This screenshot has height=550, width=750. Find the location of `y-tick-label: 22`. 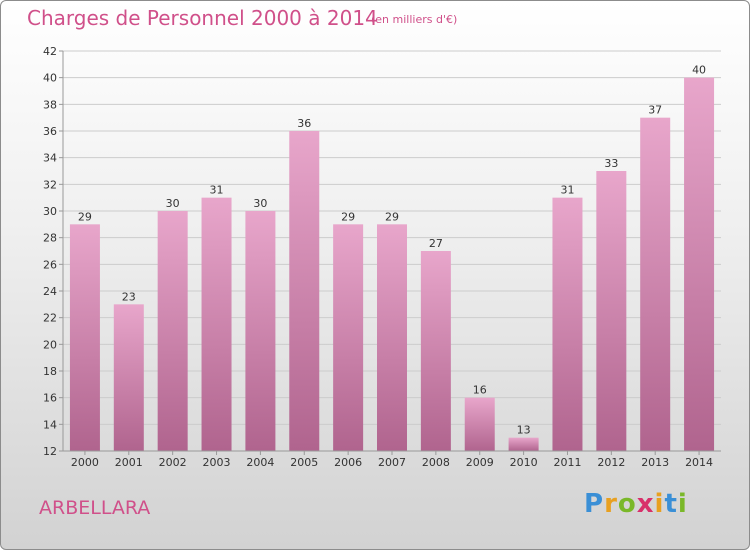

y-tick-label: 22 is located at coordinates (50, 318).